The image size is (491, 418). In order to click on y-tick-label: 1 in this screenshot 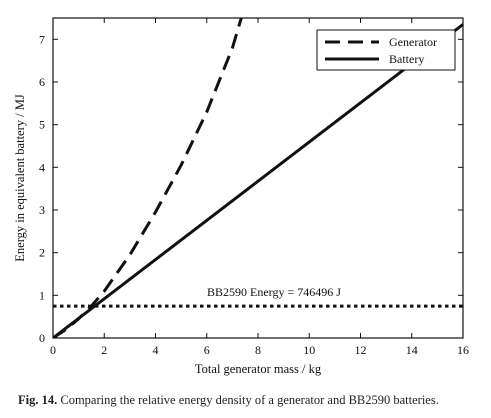, I will do `click(42, 295)`.